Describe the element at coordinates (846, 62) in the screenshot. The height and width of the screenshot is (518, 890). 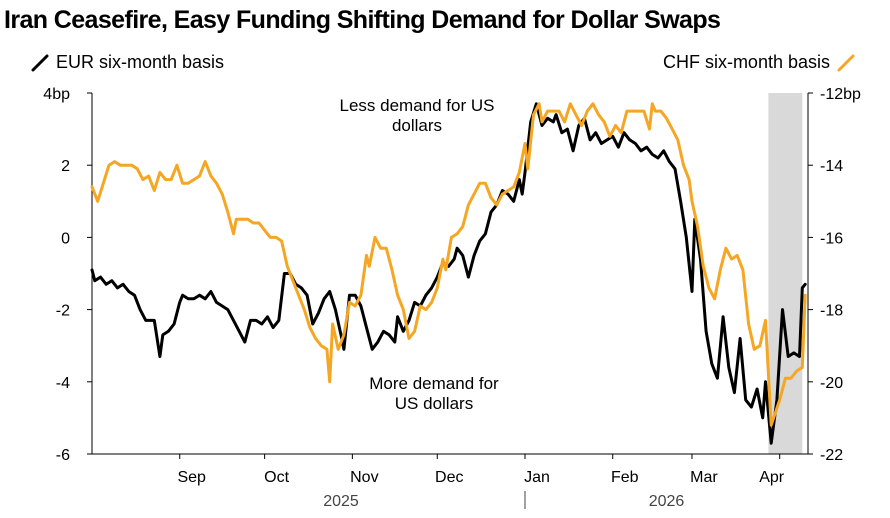
I see `chf-legend-swatch-icon` at that location.